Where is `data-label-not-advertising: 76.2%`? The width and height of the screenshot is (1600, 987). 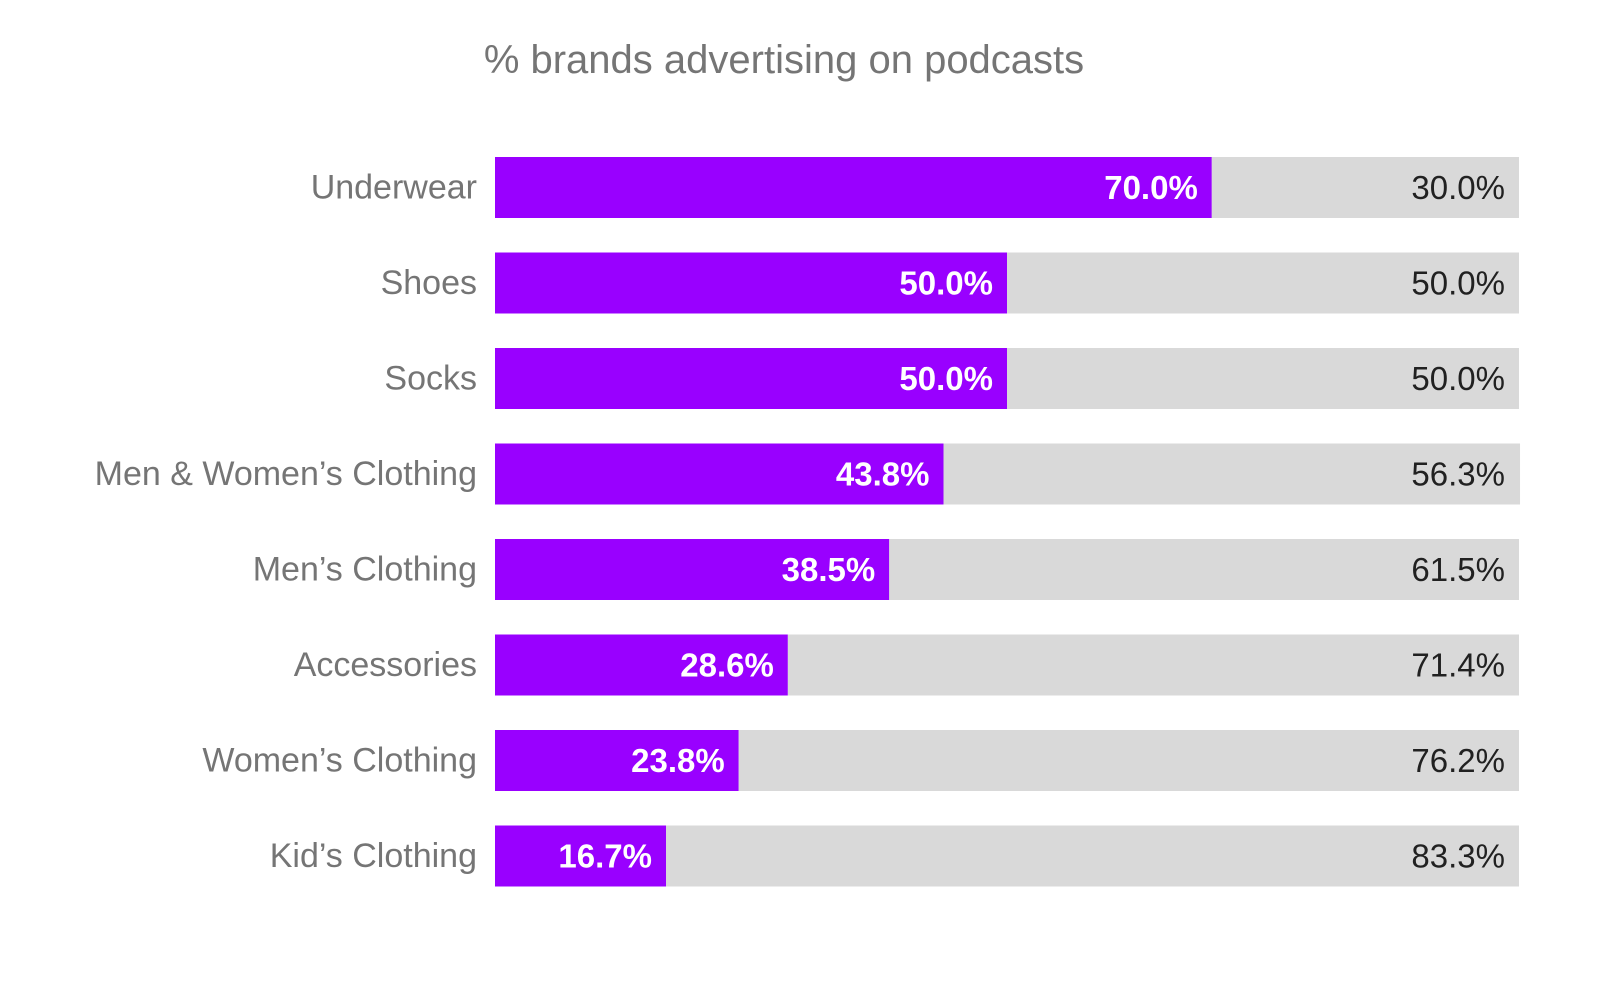
data-label-not-advertising: 76.2% is located at coordinates (1458, 760).